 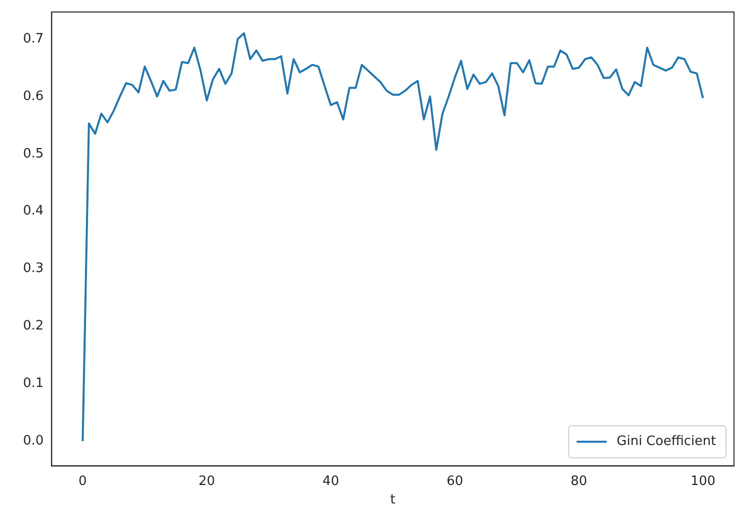 I want to click on x-tick-label: 80, so click(x=579, y=481).